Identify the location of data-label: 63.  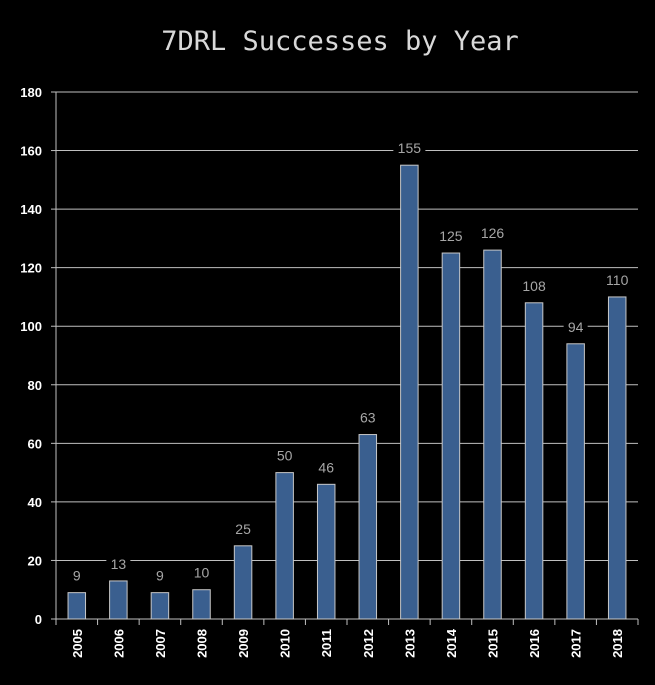
(368, 418).